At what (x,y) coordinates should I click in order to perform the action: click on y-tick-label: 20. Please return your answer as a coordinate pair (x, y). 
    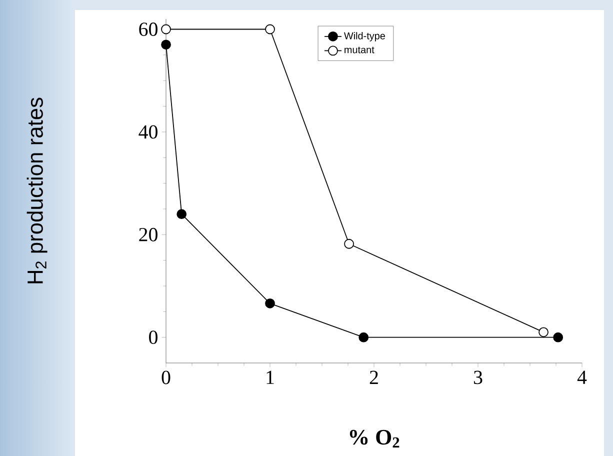
    Looking at the image, I should click on (148, 235).